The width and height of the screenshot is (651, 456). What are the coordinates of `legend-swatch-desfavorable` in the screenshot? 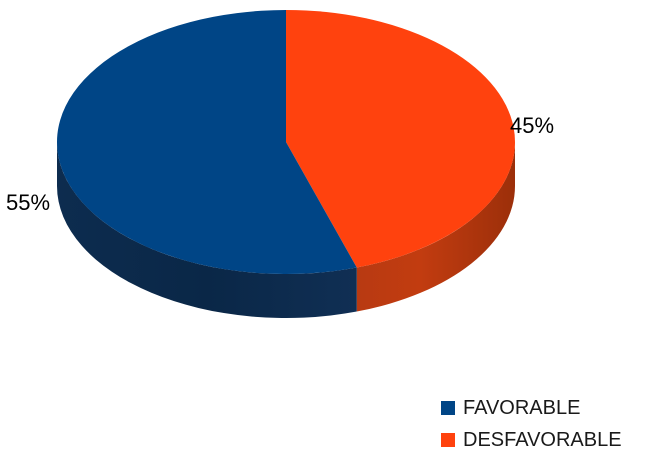 It's located at (448, 440).